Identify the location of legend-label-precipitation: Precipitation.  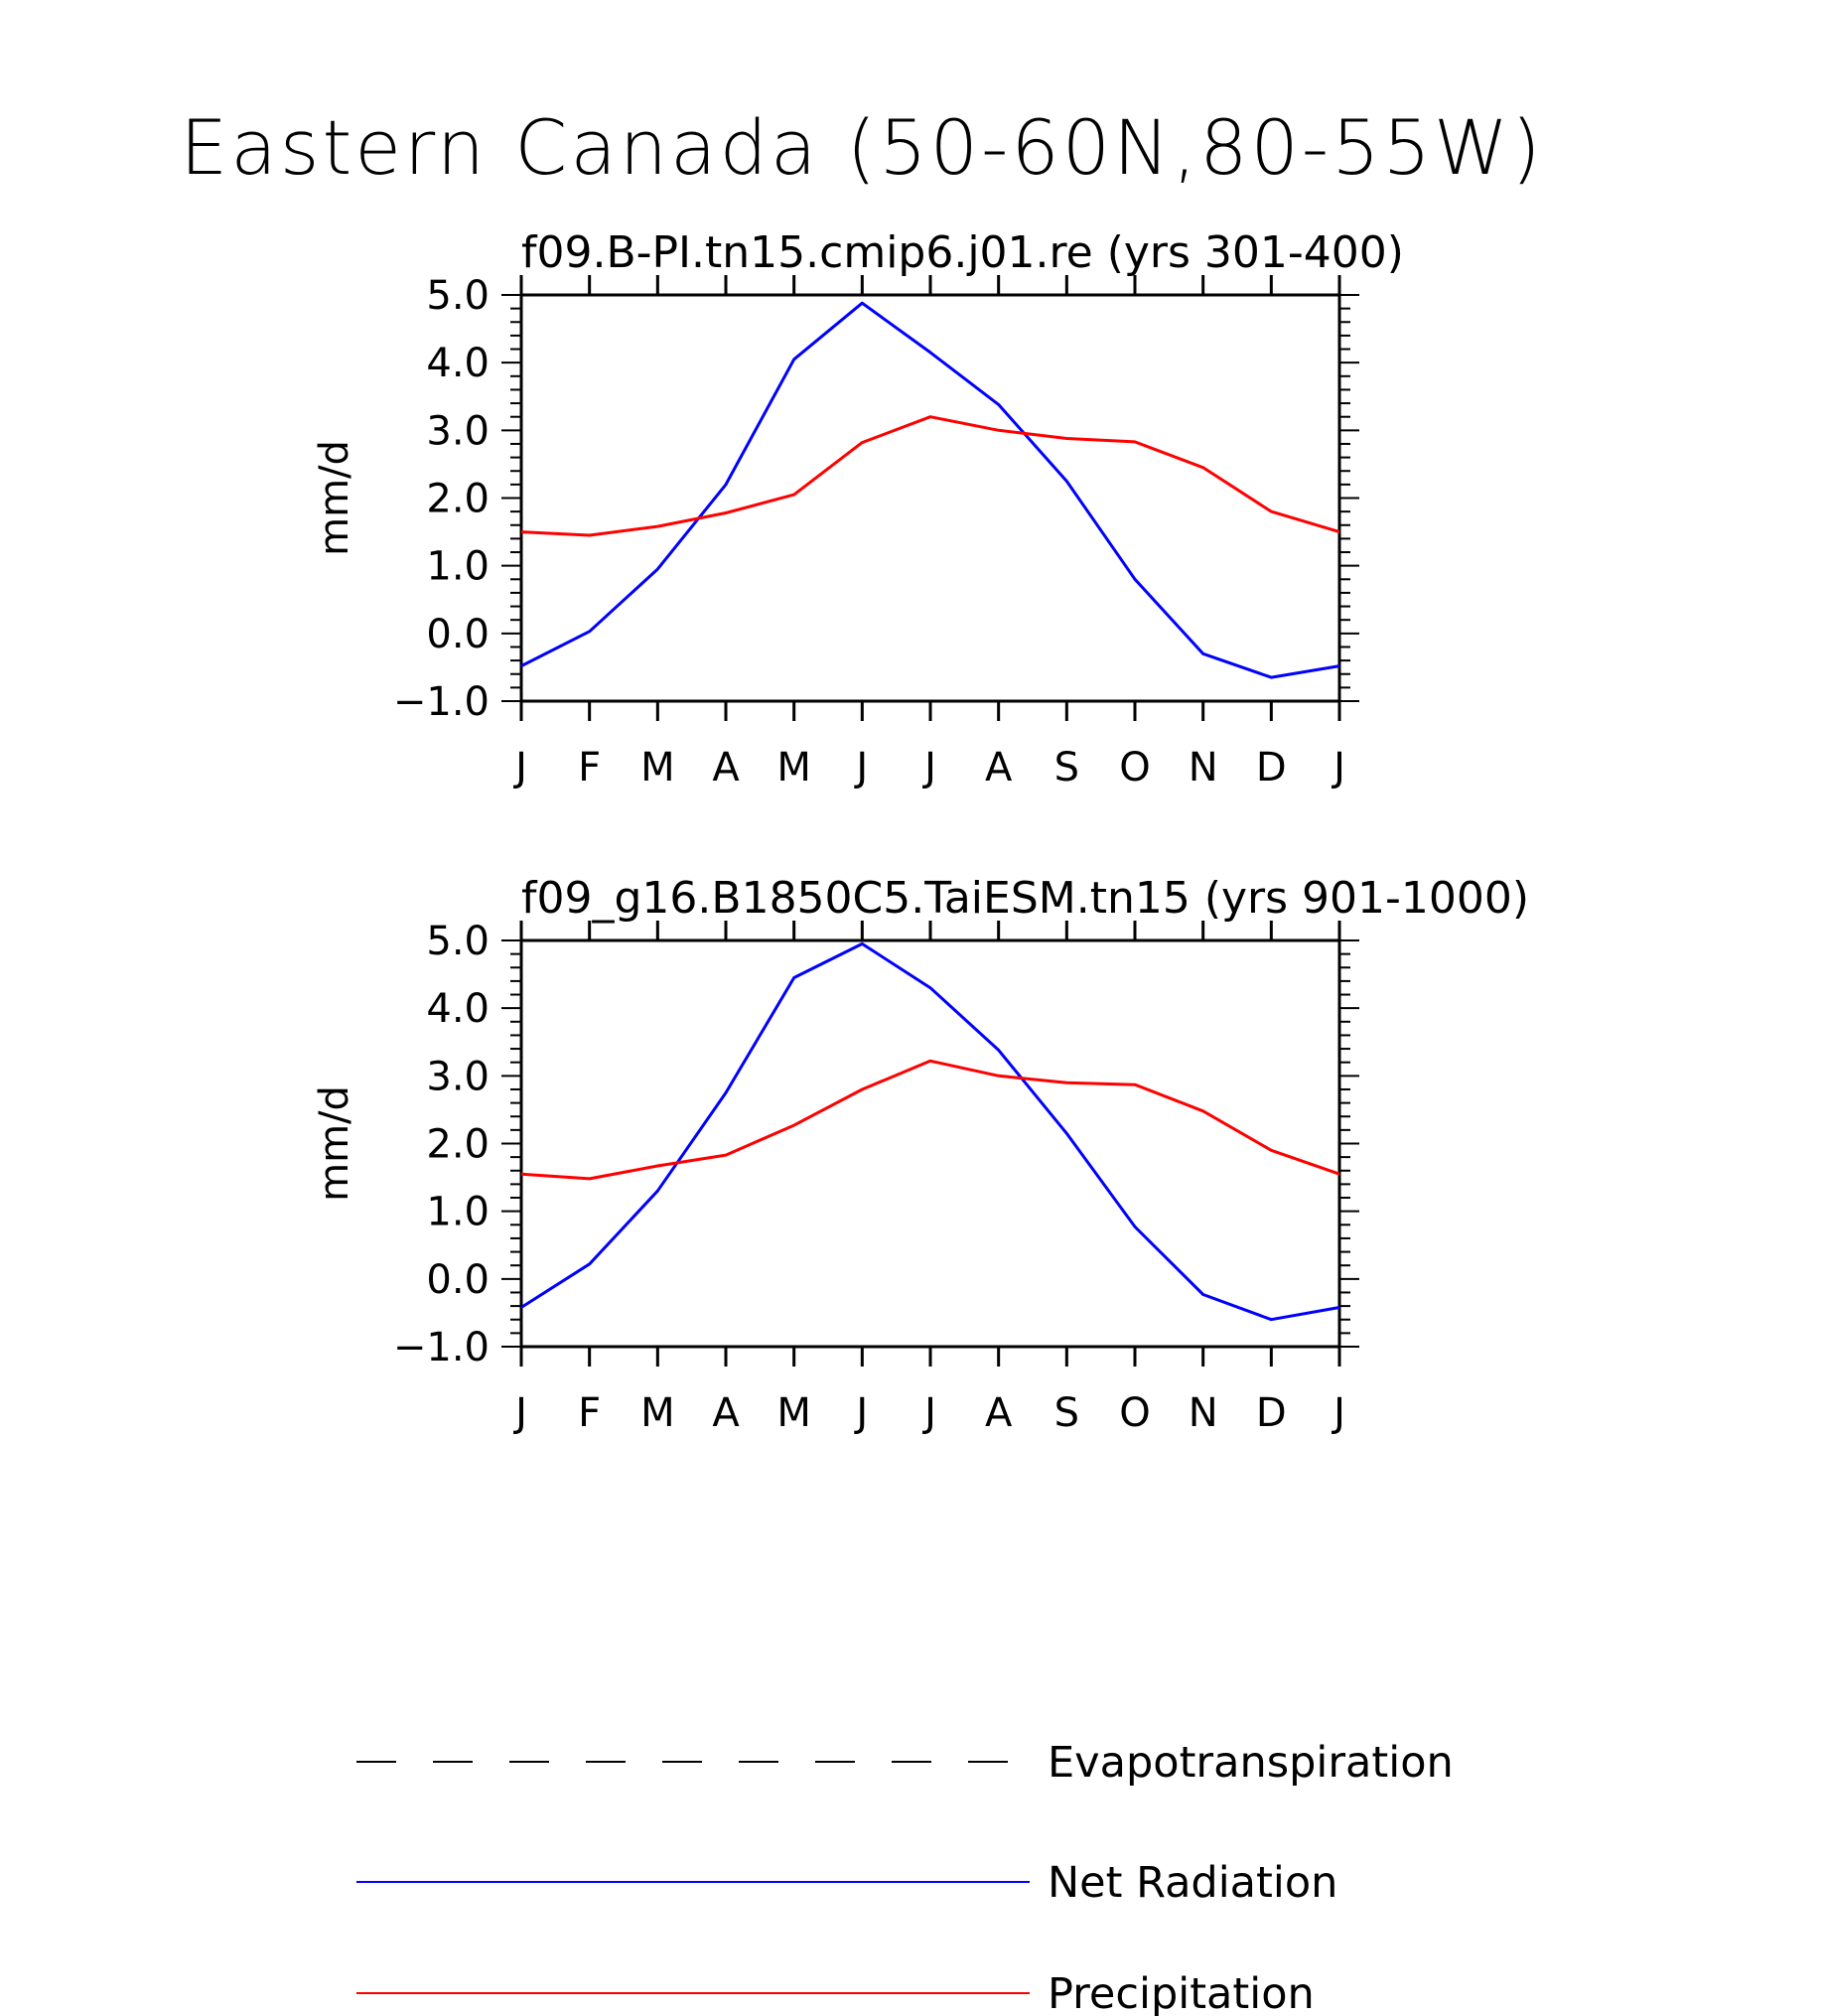
(1181, 1992).